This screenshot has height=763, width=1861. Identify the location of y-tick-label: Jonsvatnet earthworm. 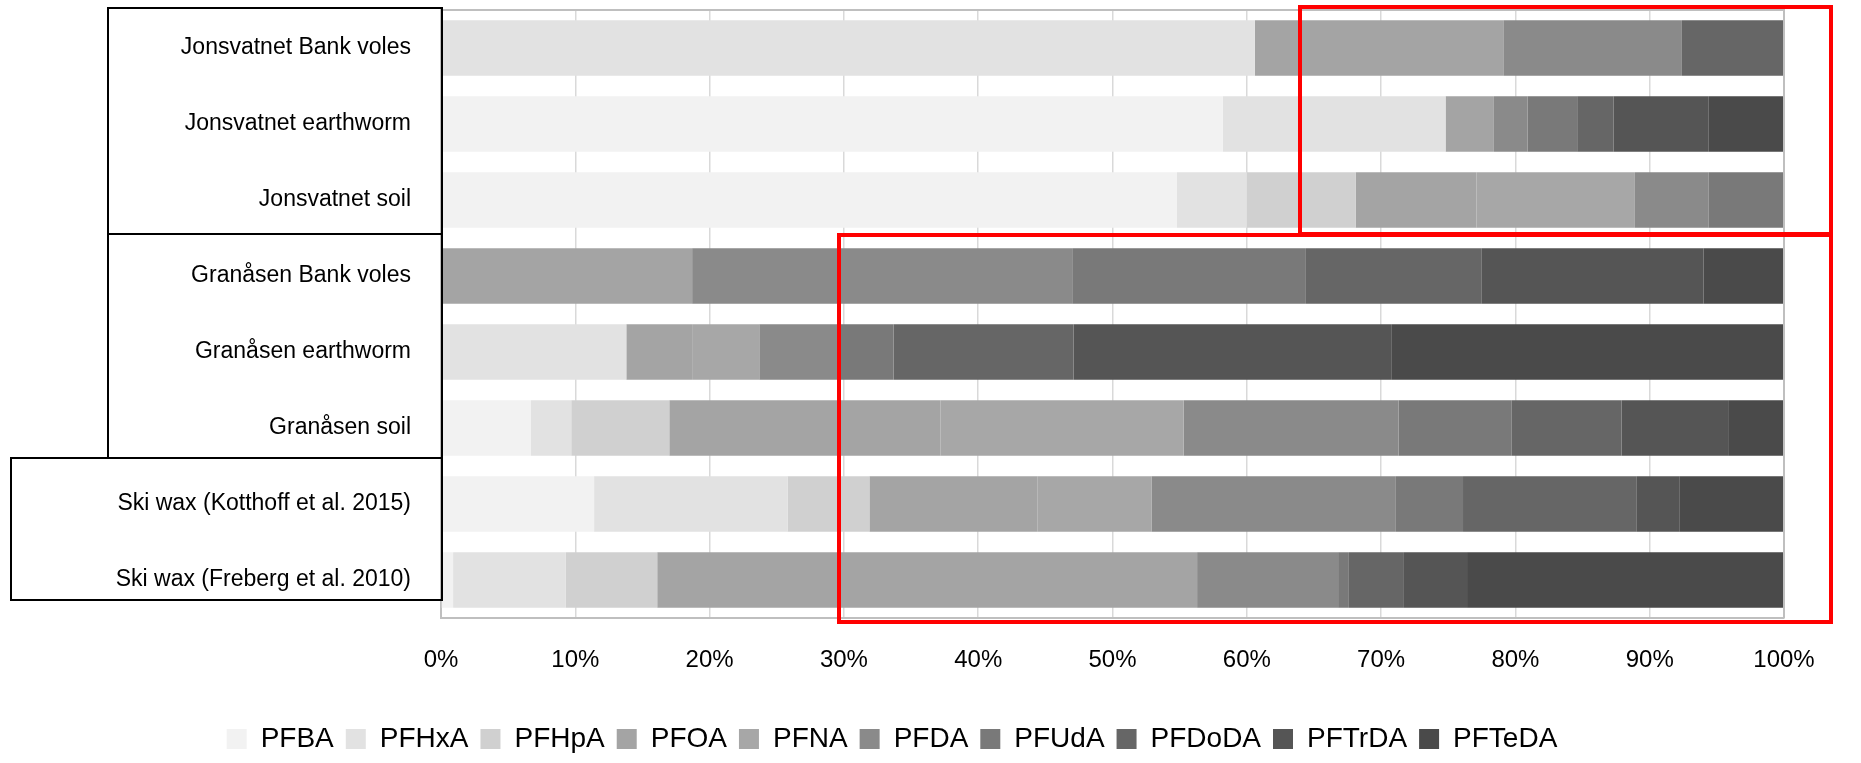
(297, 122).